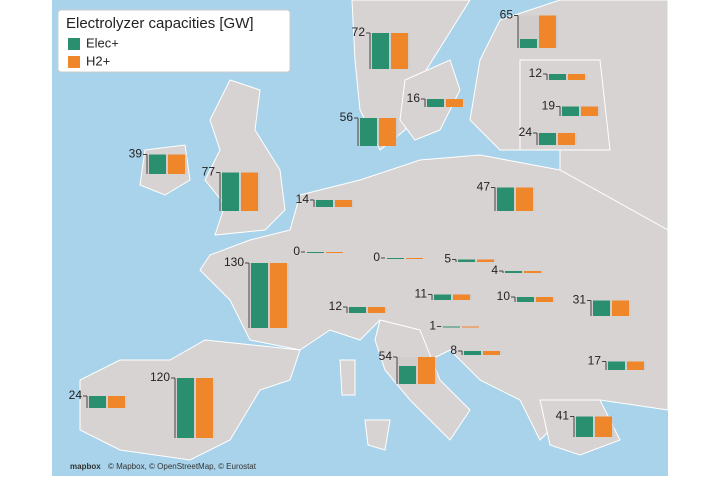 The image size is (720, 479). What do you see at coordinates (494, 270) in the screenshot?
I see `scale-label: 4` at bounding box center [494, 270].